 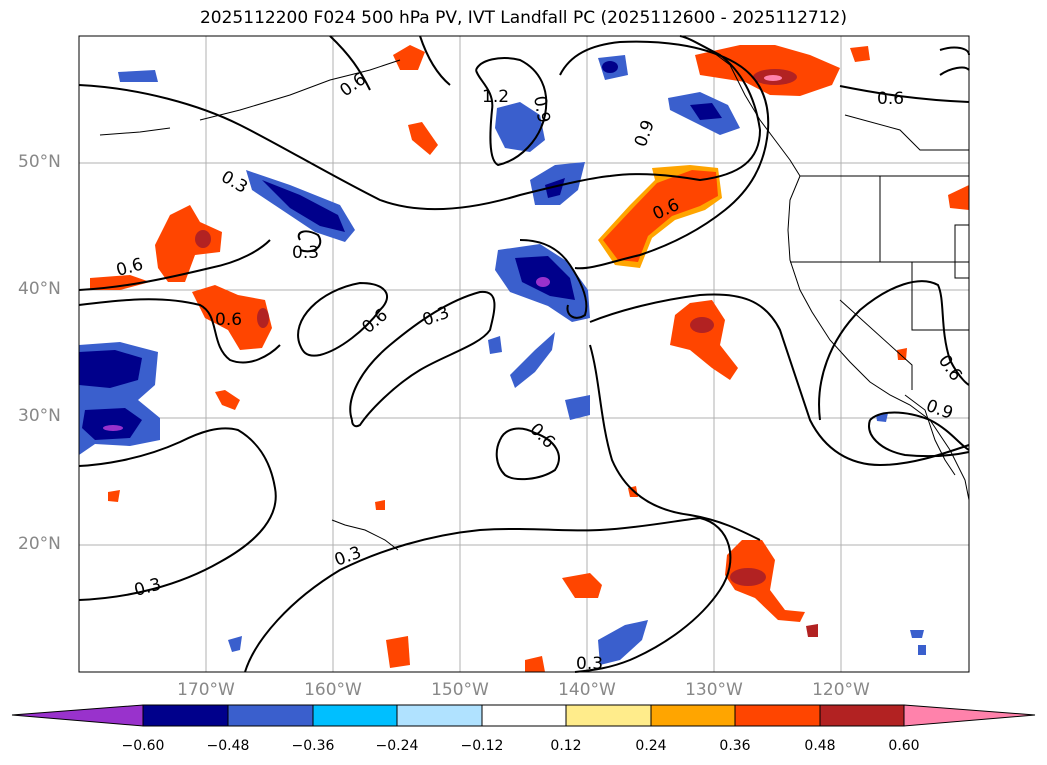 I want to click on colorbar-tick: −0.48, so click(x=228, y=746).